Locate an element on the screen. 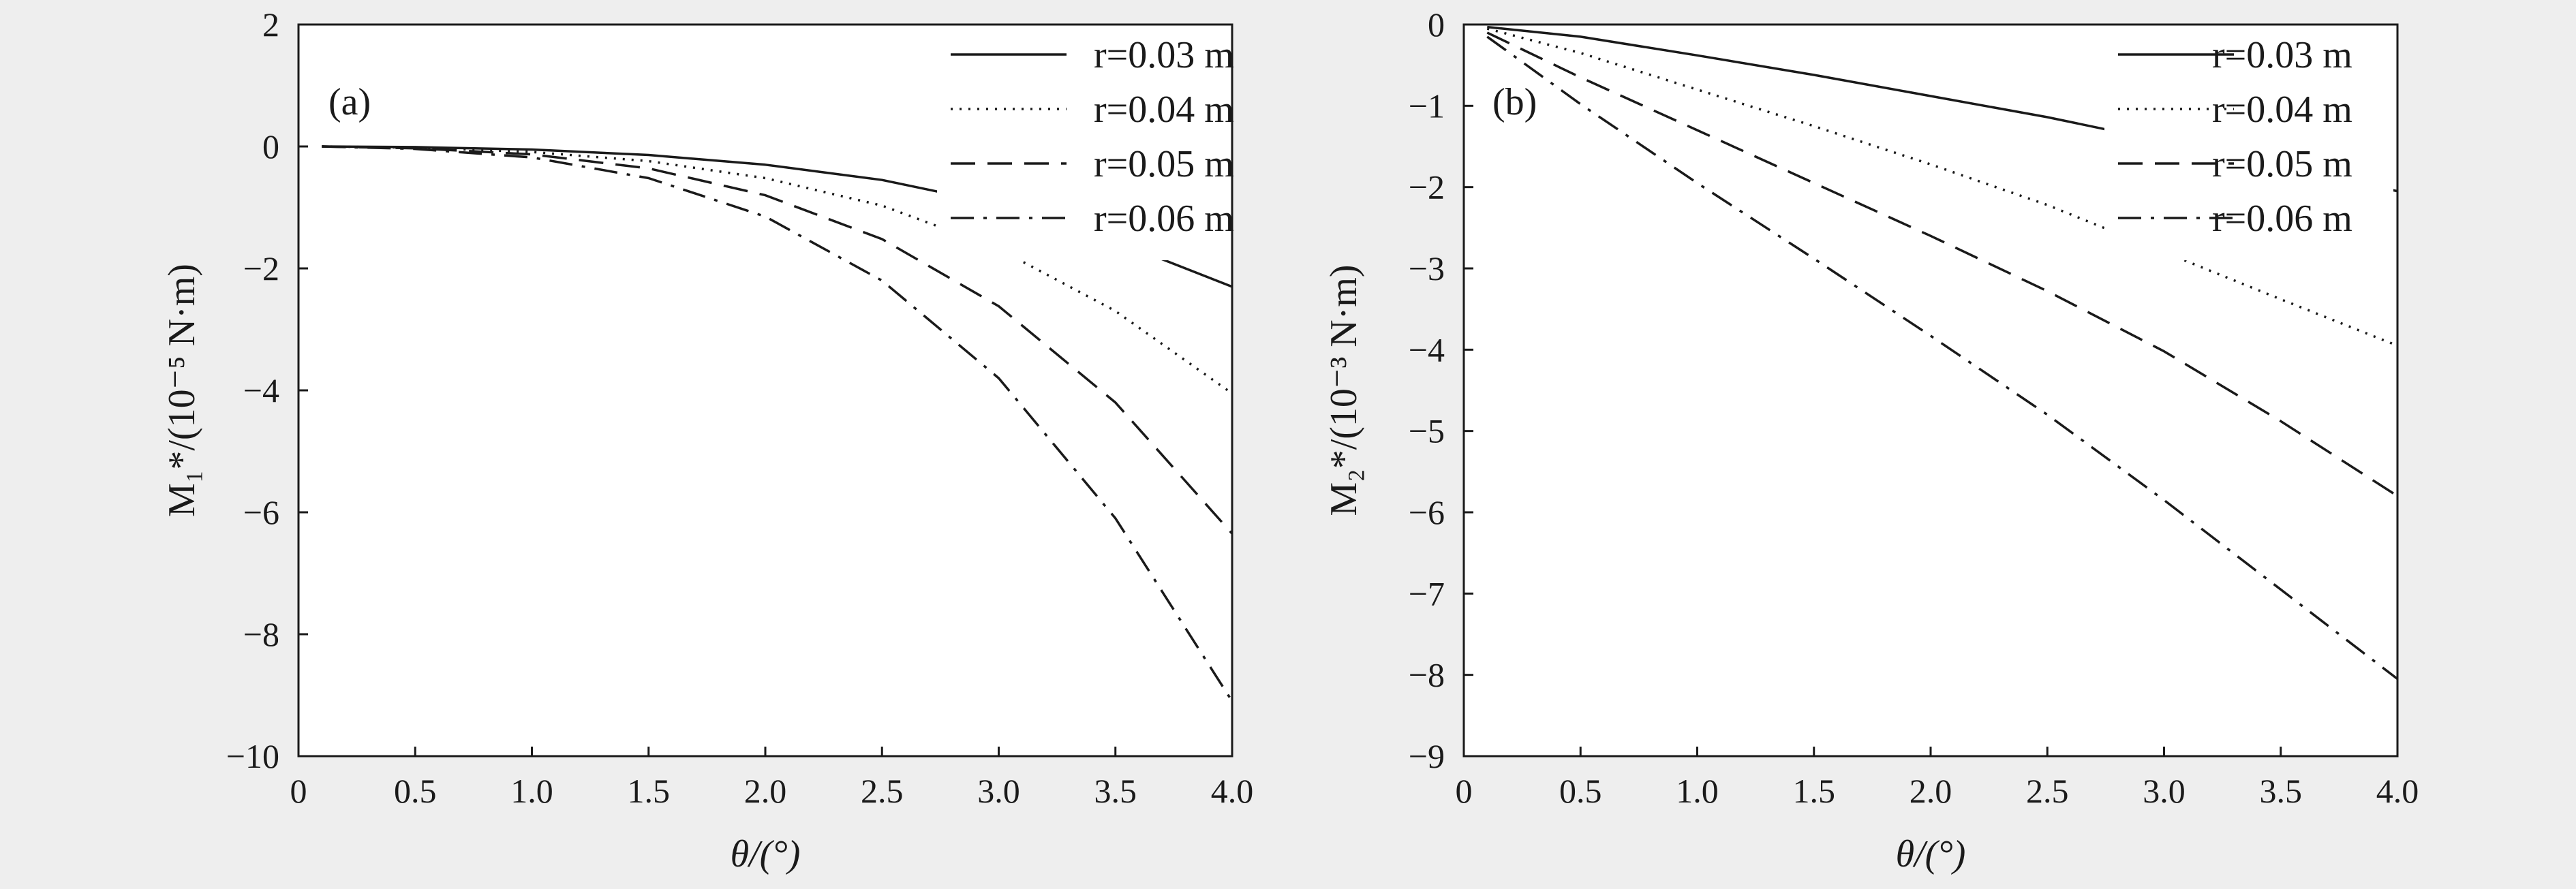  panel-1-y-tick-label: −7 is located at coordinates (1427, 593).